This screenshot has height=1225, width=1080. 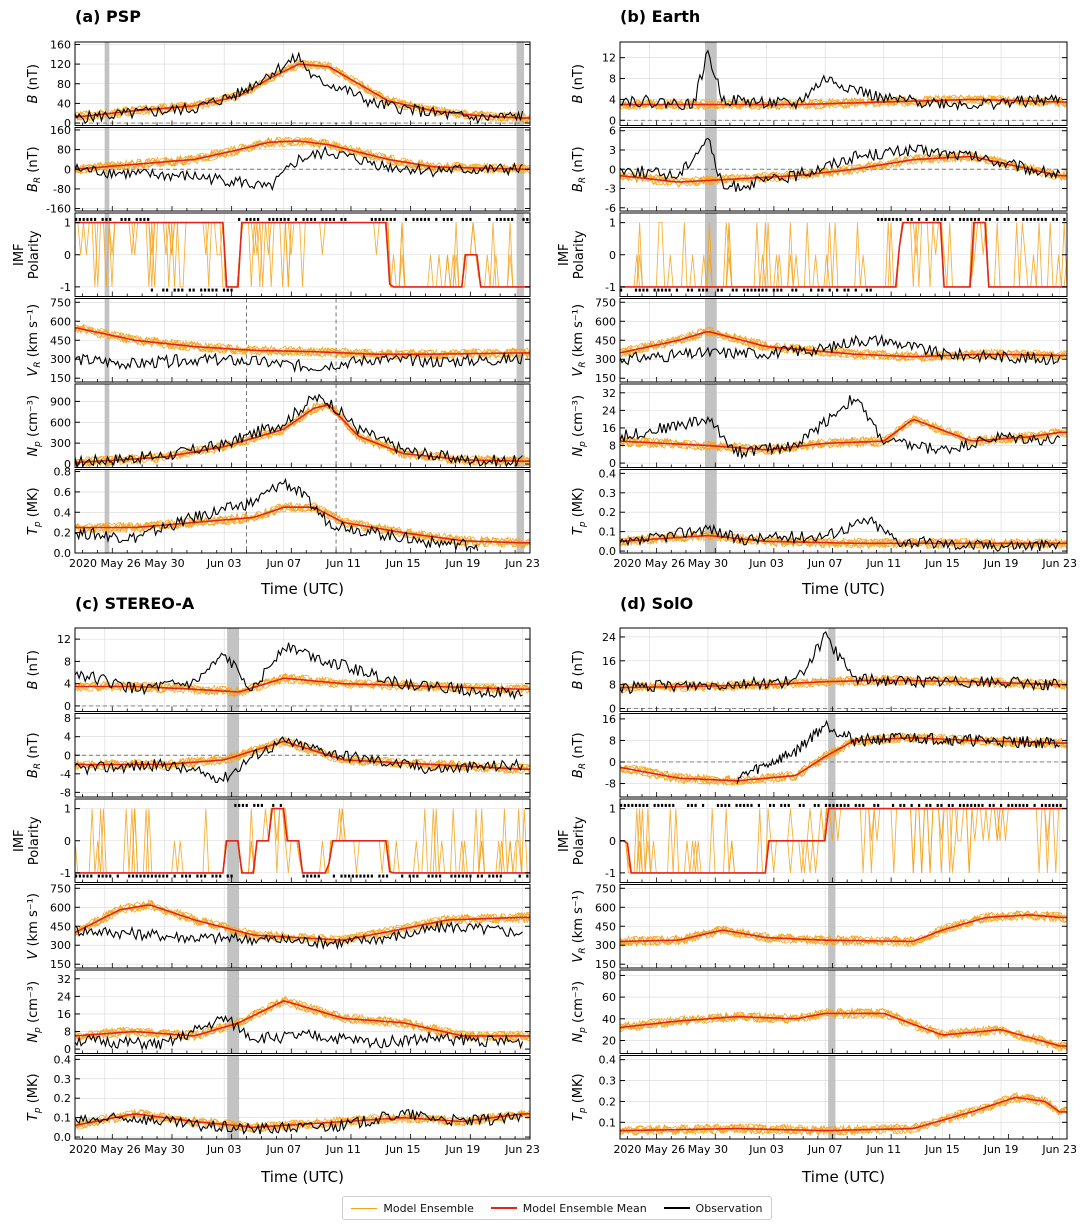 I want to click on panel-title: (b) Earth, so click(x=660, y=16).